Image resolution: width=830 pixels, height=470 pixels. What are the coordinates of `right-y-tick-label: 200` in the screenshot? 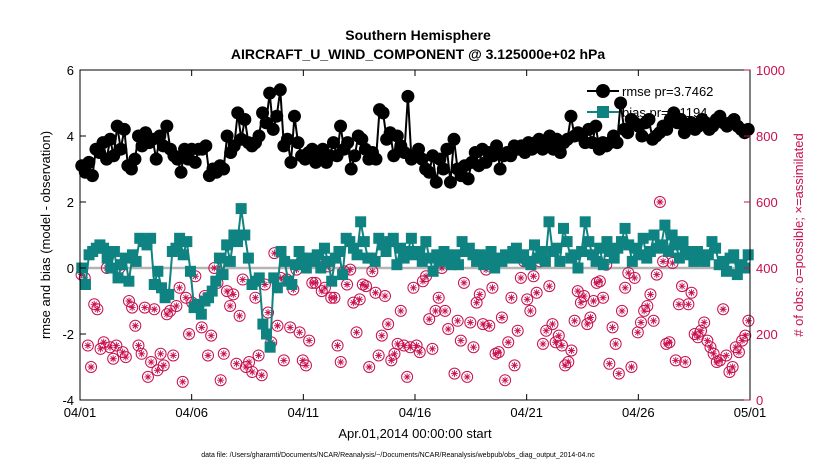 It's located at (767, 334).